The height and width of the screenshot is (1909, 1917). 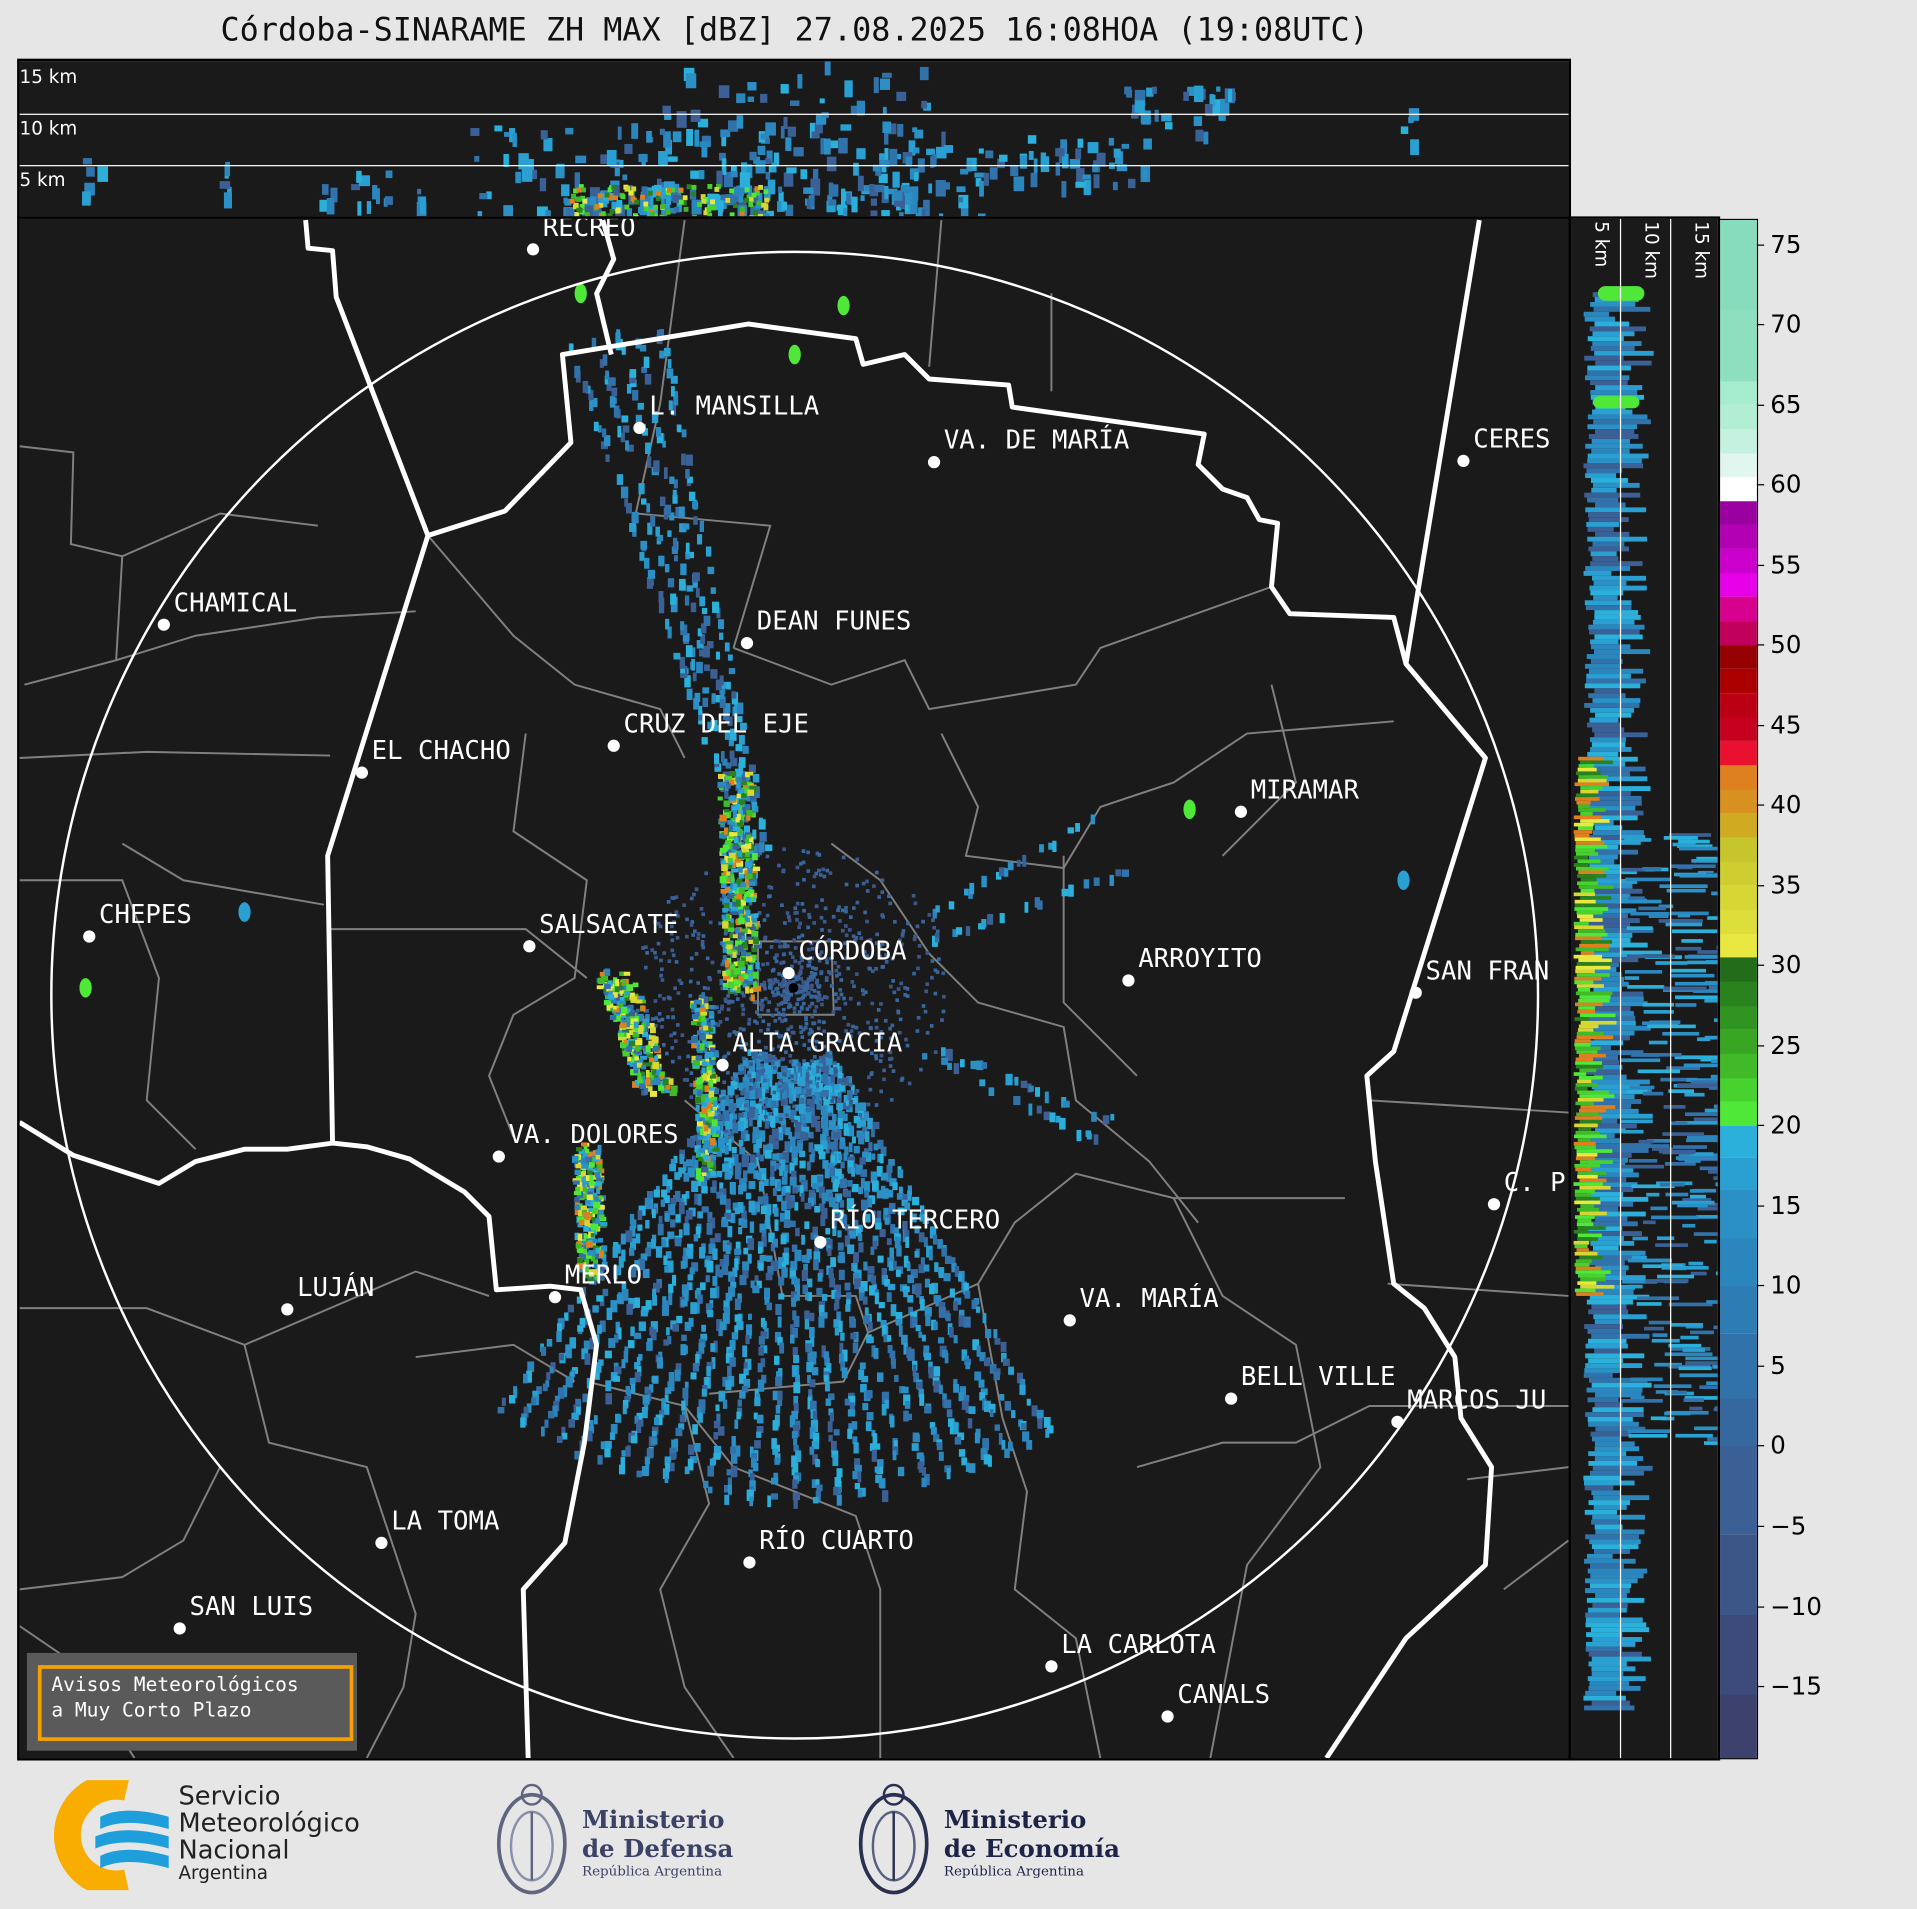 I want to click on department-border, so click(x=218, y=1533).